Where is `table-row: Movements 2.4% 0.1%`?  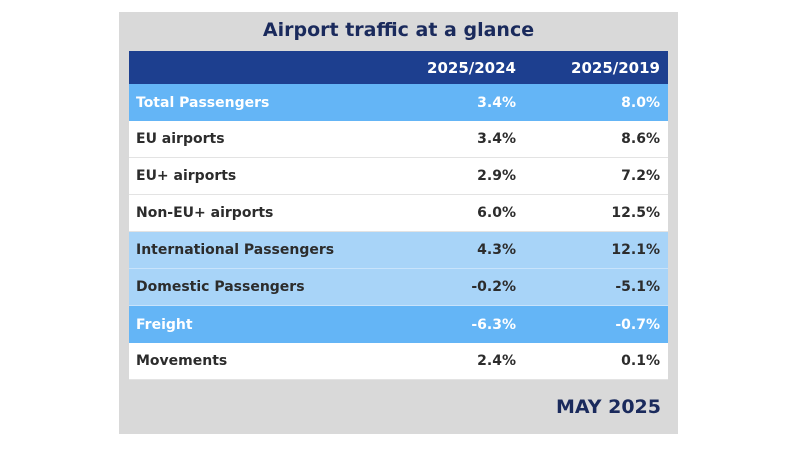 table-row: Movements 2.4% 0.1% is located at coordinates (398, 361).